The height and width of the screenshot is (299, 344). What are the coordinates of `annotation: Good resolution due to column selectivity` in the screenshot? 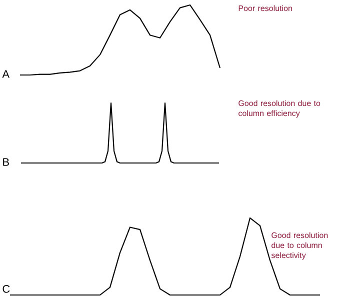 It's located at (299, 246).